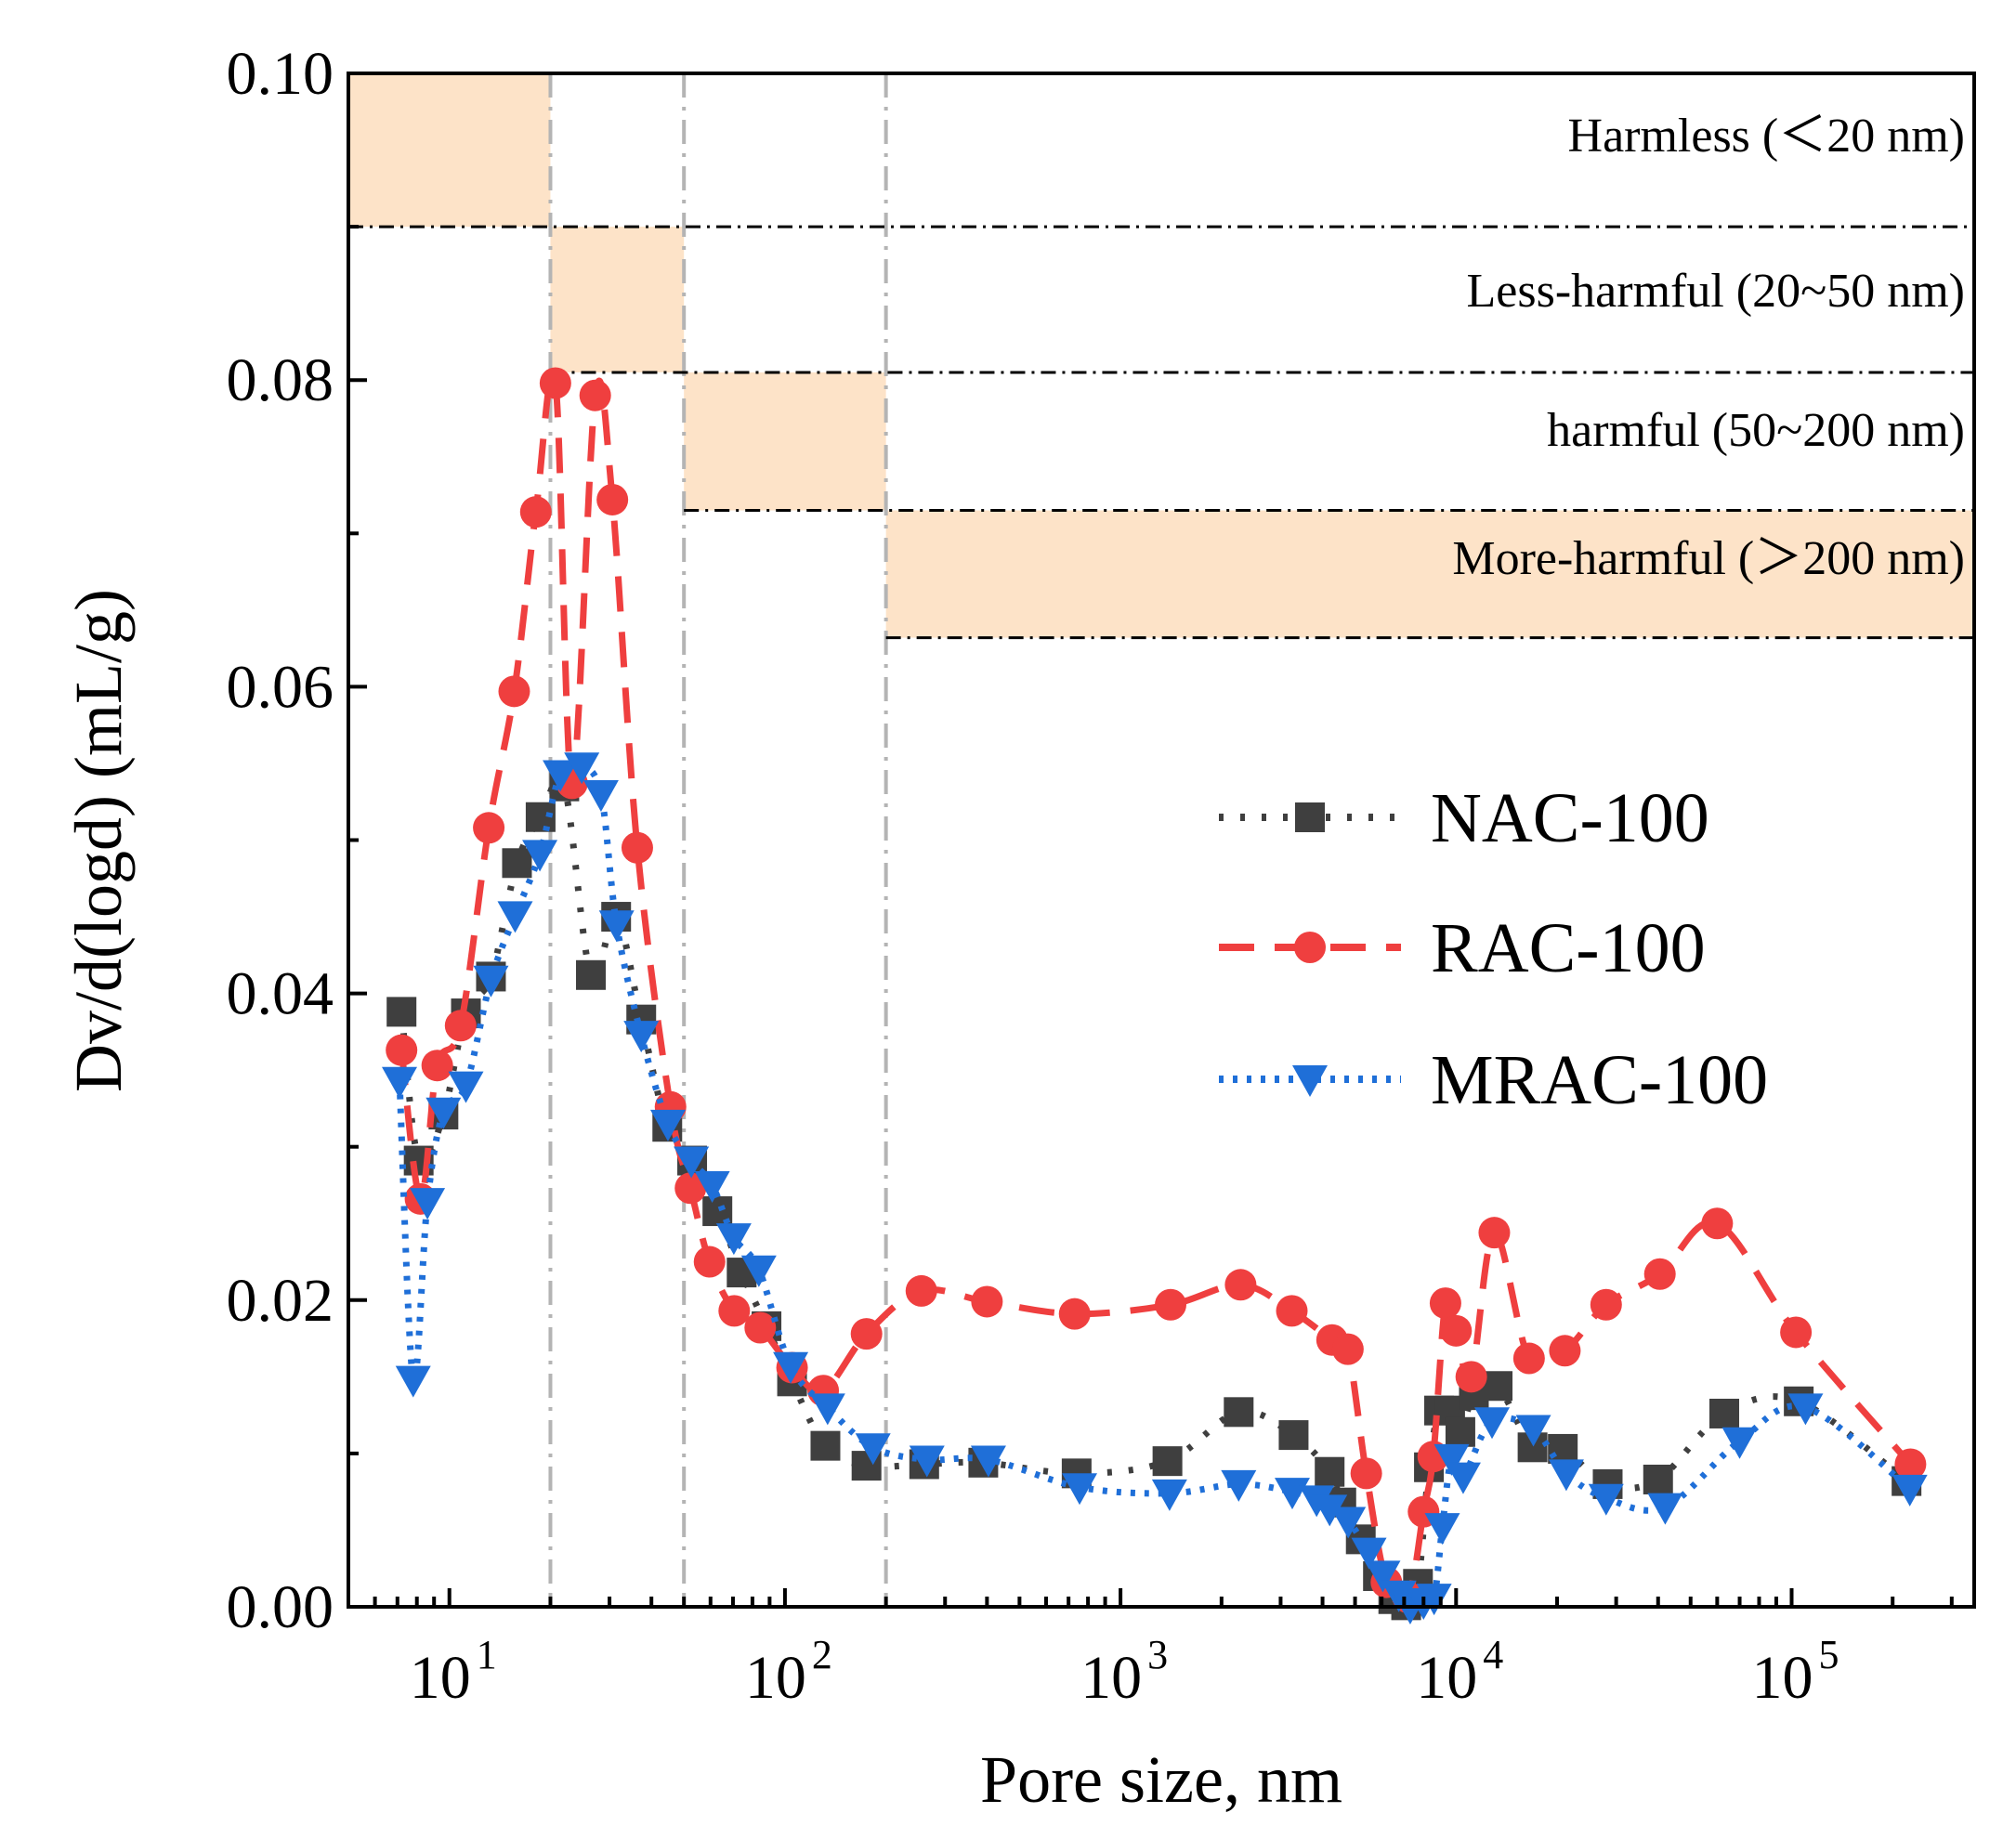 The width and height of the screenshot is (2016, 1839). What do you see at coordinates (1828, 1655) in the screenshot?
I see `x-tick-exponent: 5` at bounding box center [1828, 1655].